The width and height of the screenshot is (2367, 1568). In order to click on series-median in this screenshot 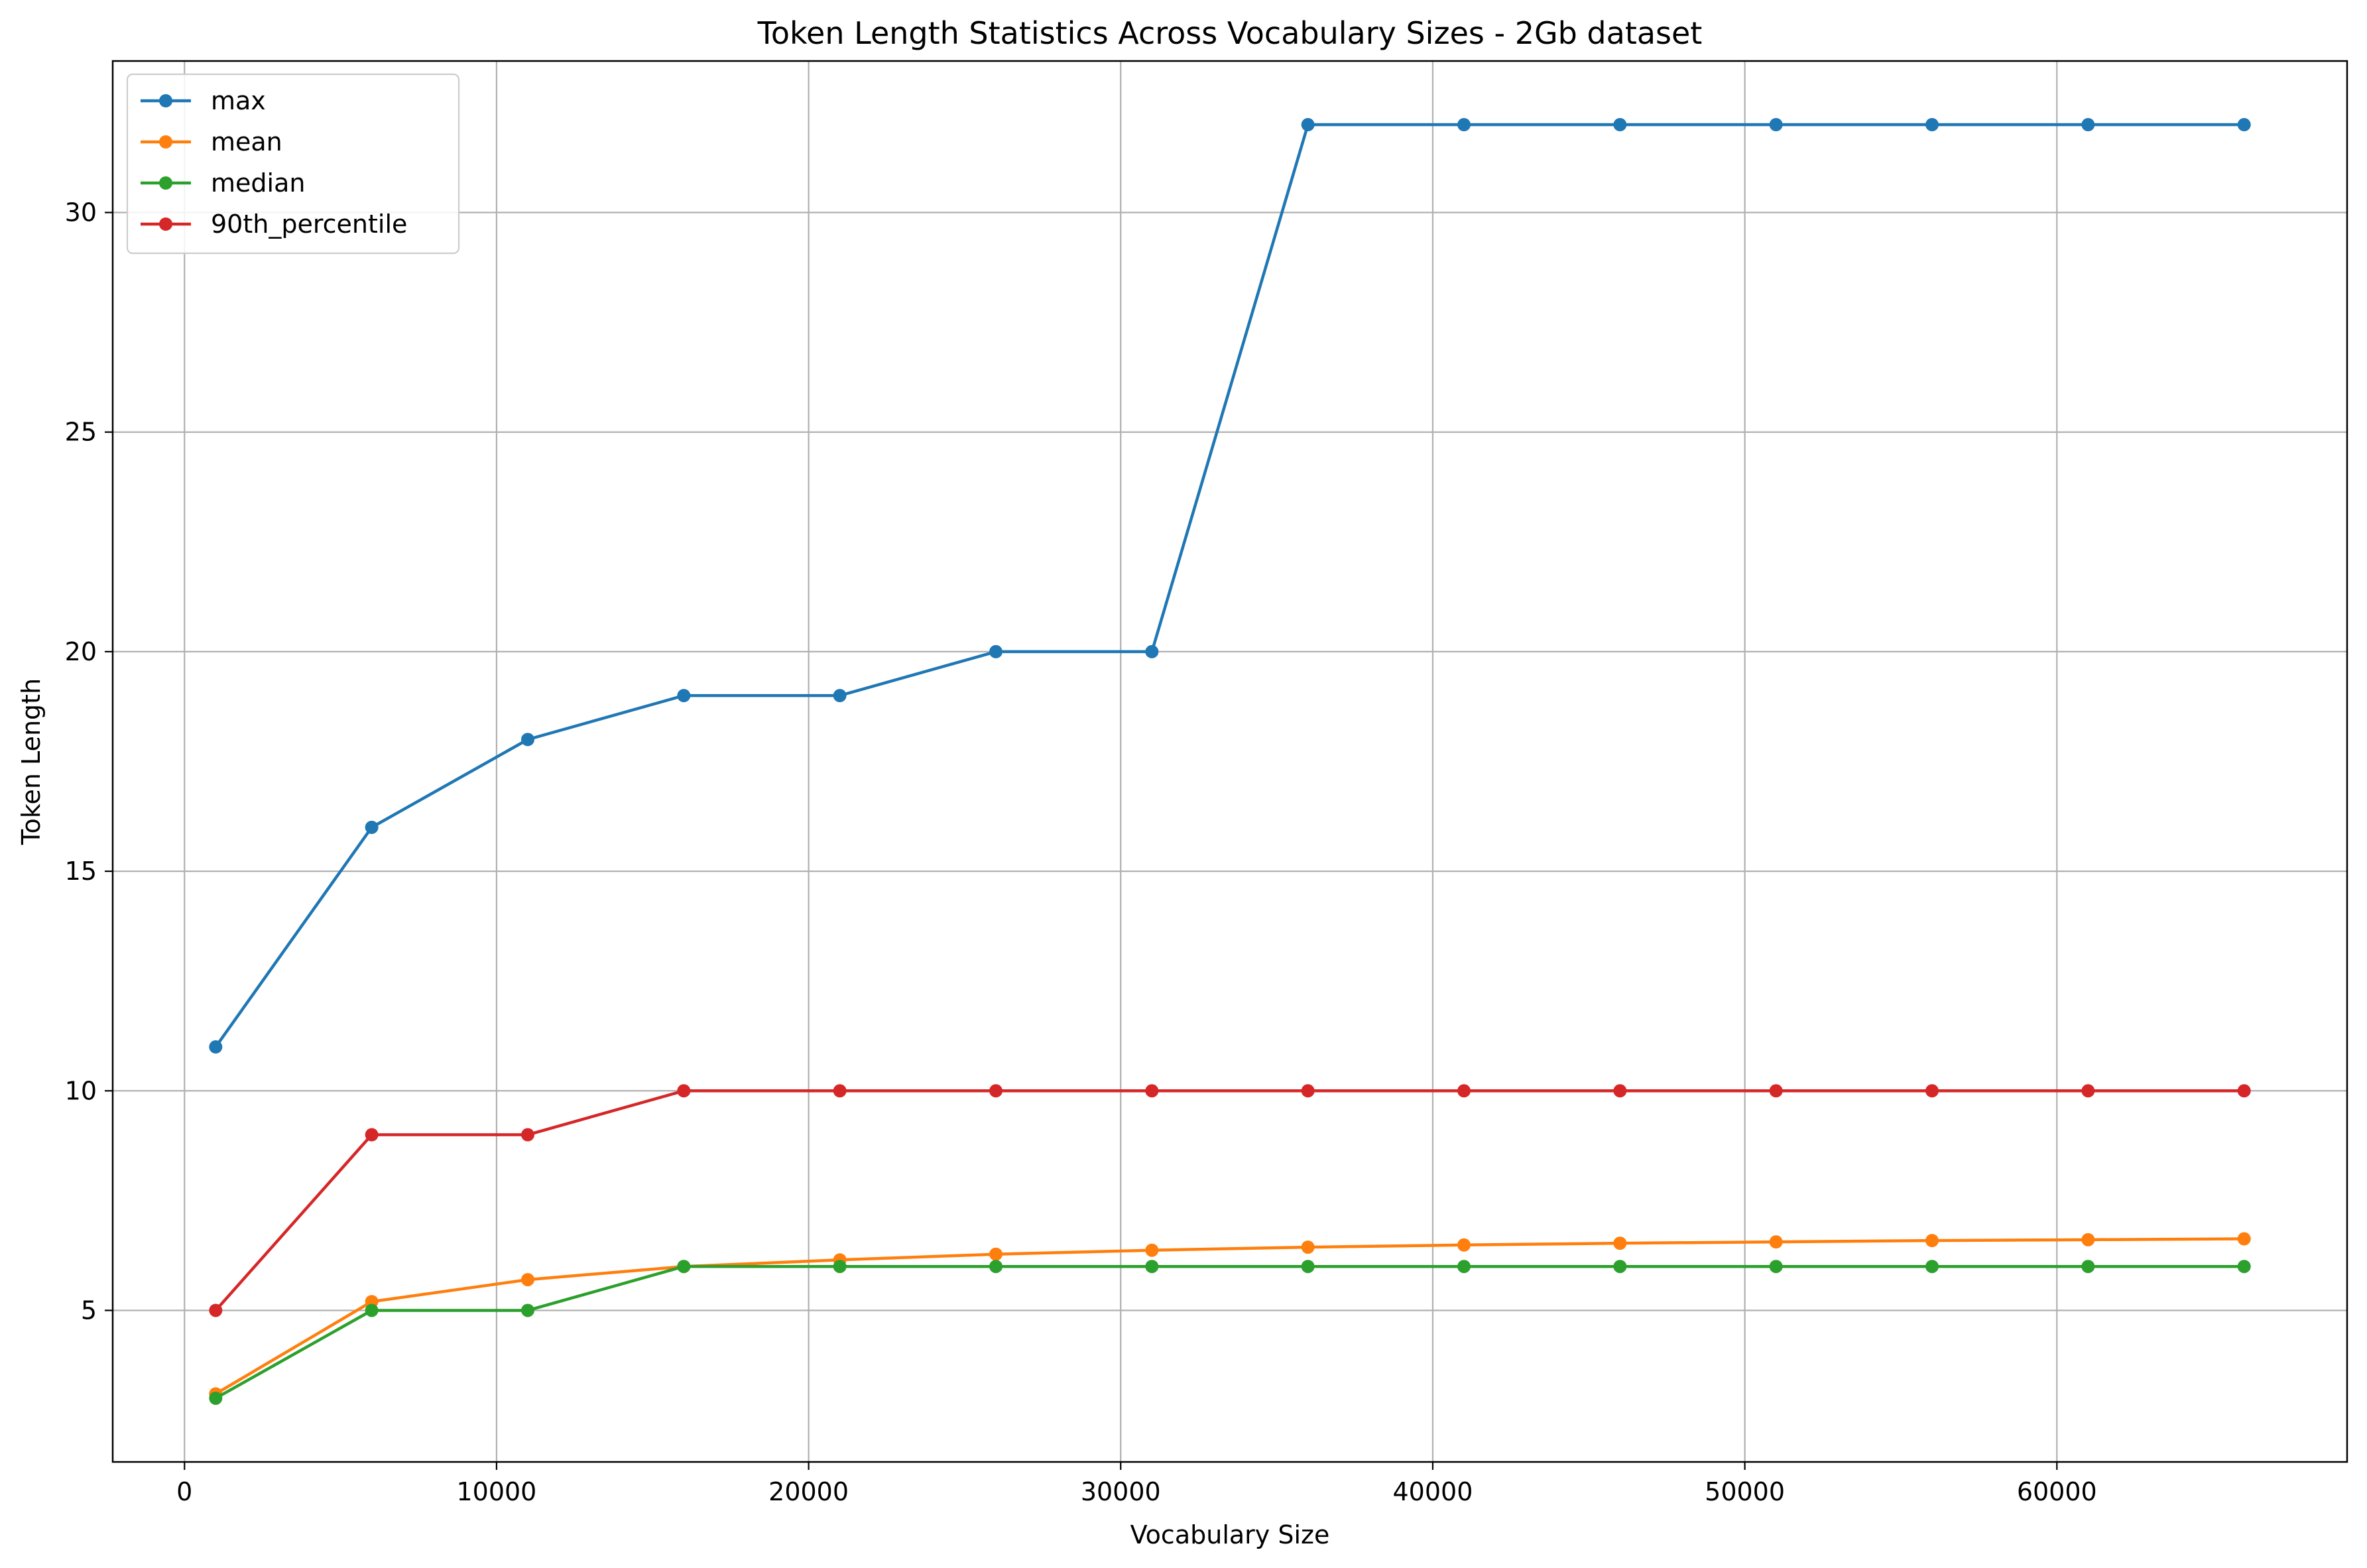, I will do `click(1230, 1332)`.